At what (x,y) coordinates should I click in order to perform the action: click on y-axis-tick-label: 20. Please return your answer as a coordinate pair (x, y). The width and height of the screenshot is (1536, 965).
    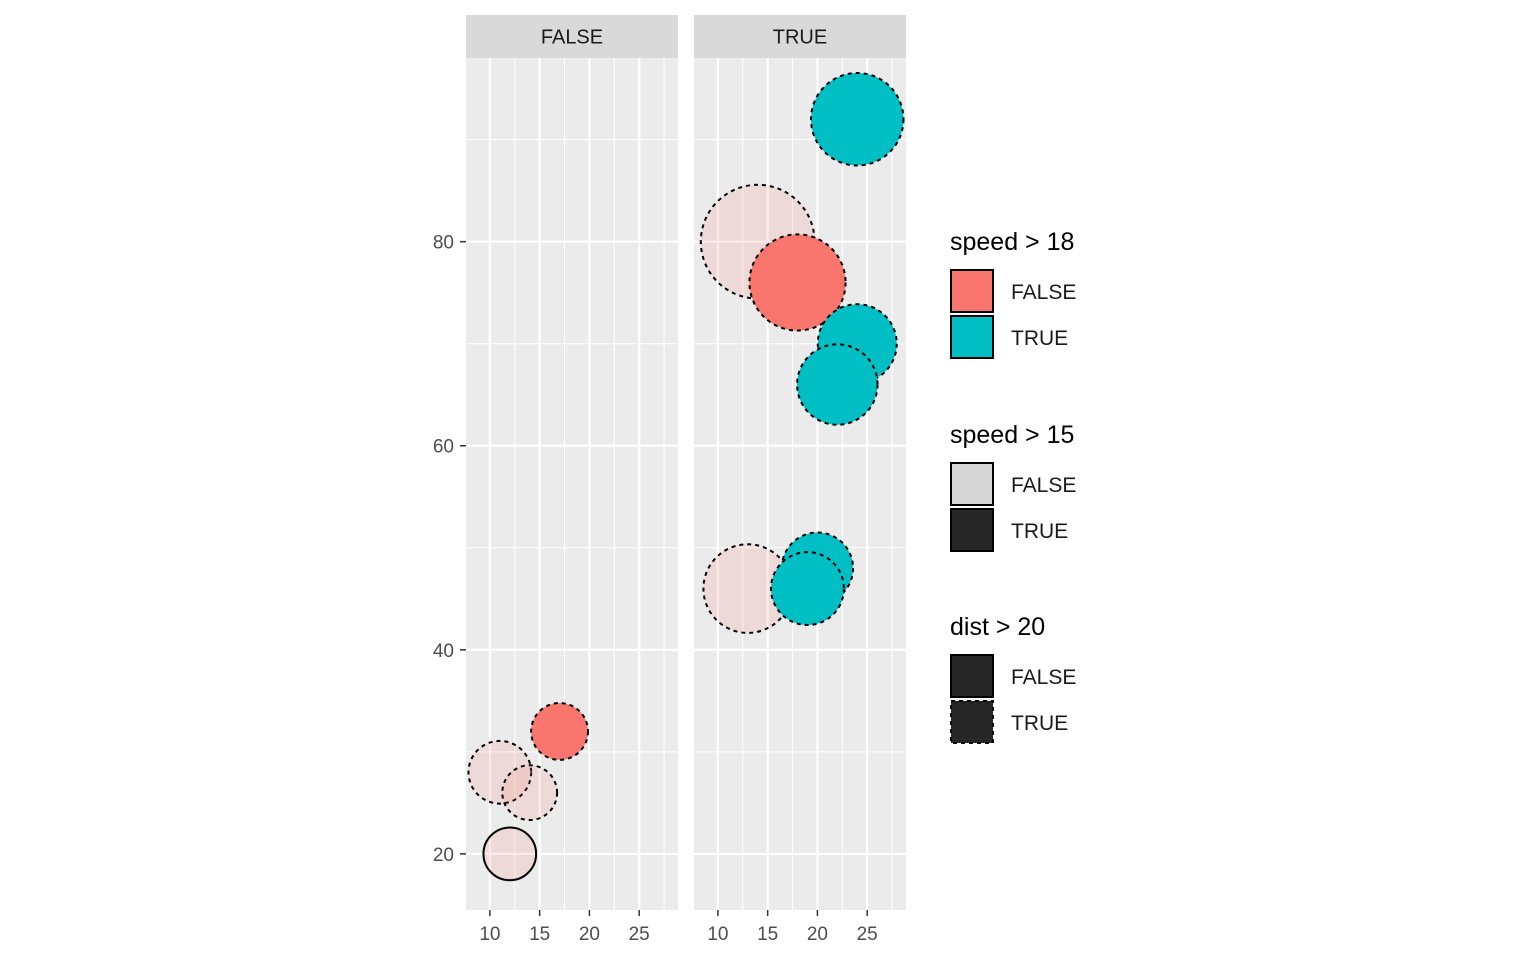
    Looking at the image, I should click on (443, 855).